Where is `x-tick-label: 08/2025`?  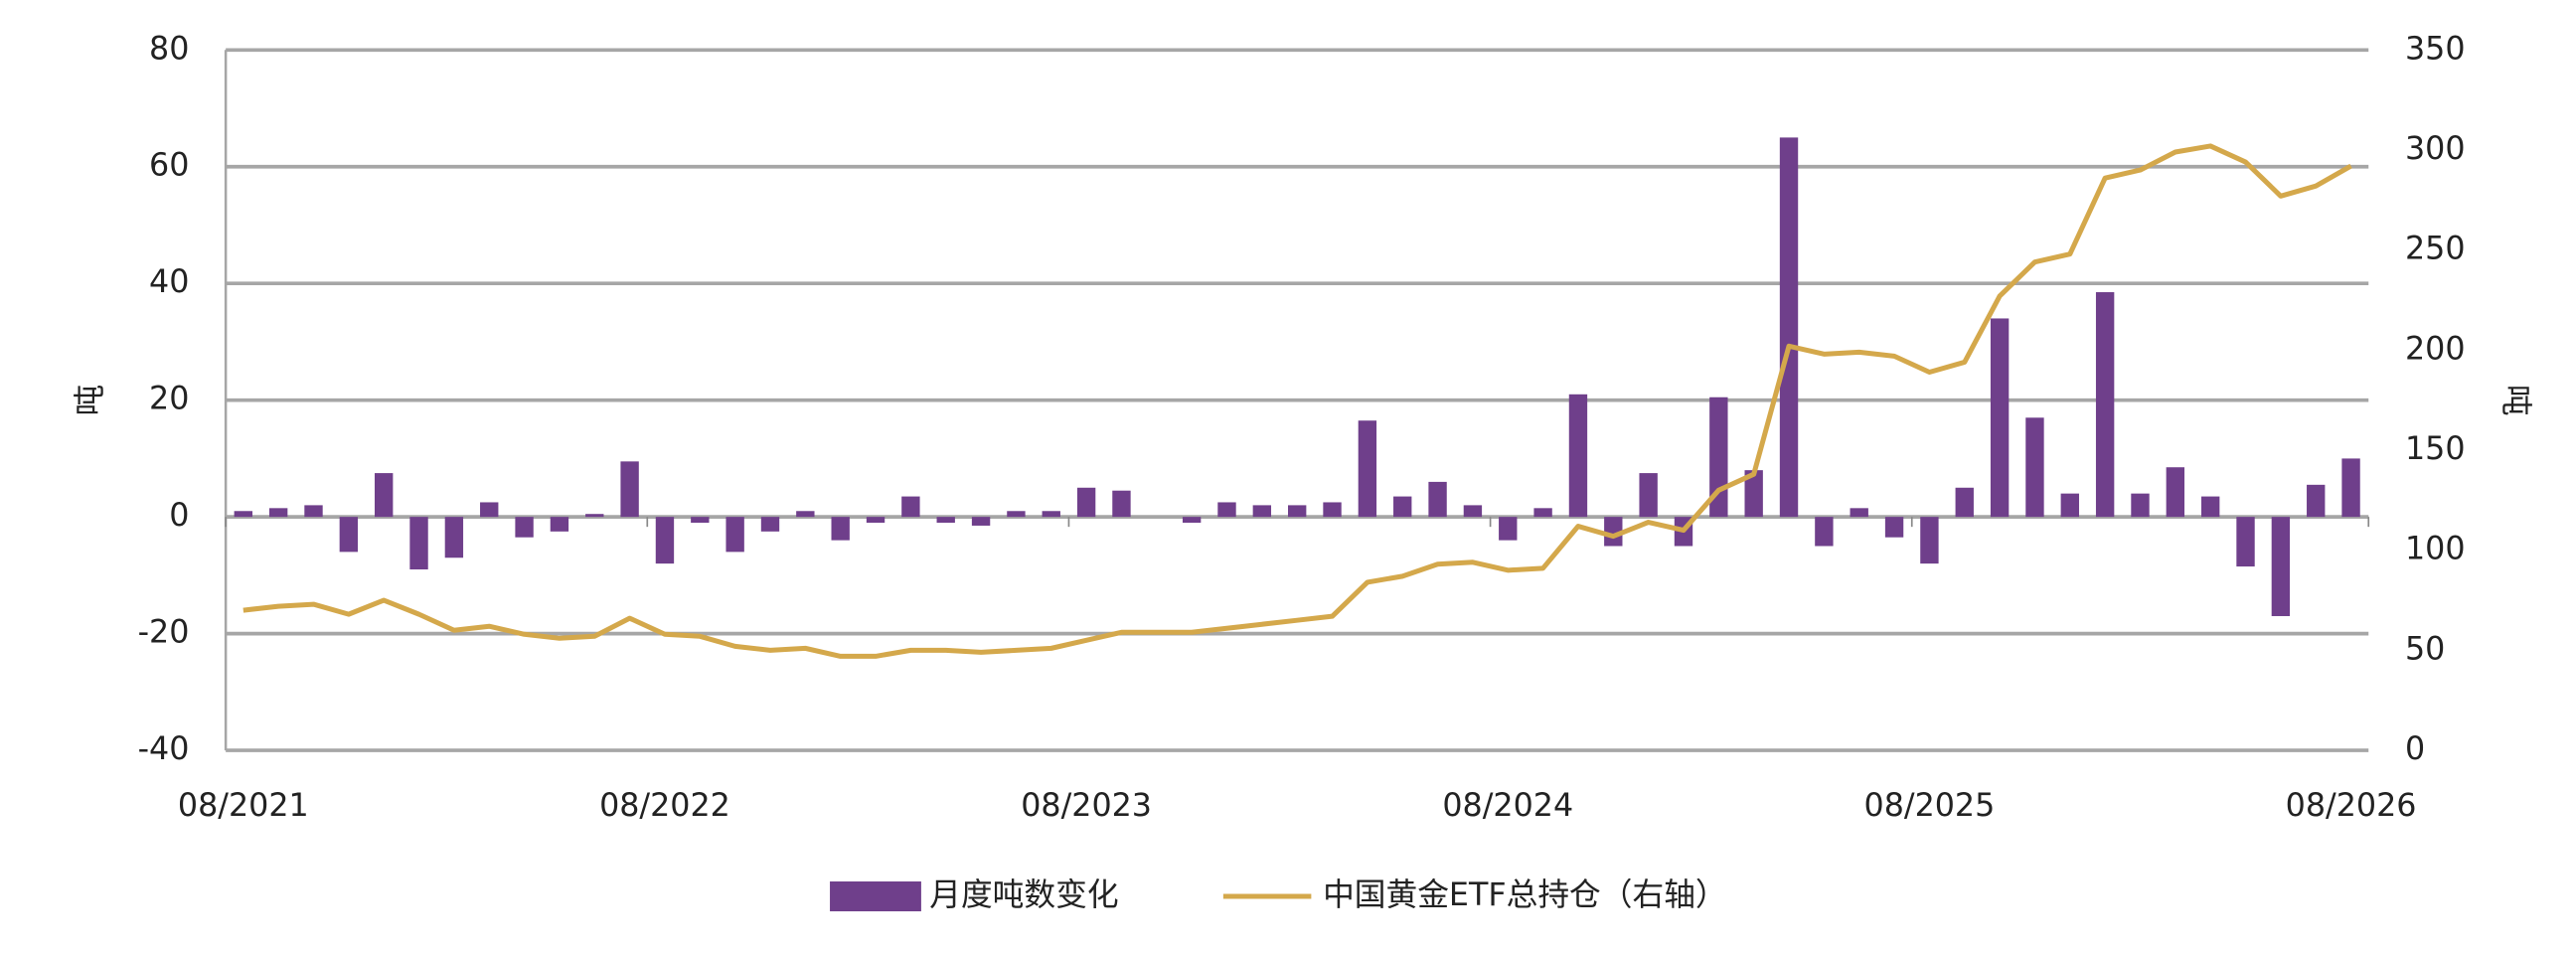 x-tick-label: 08/2025 is located at coordinates (1930, 806).